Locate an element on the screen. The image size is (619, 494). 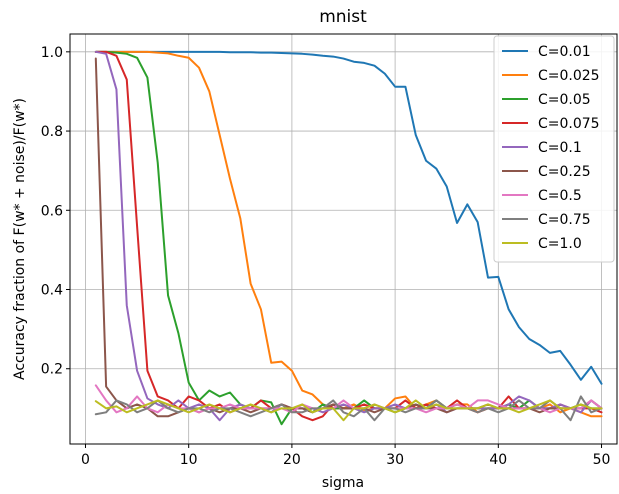
legend-label: C=0.75 is located at coordinates (564, 220).